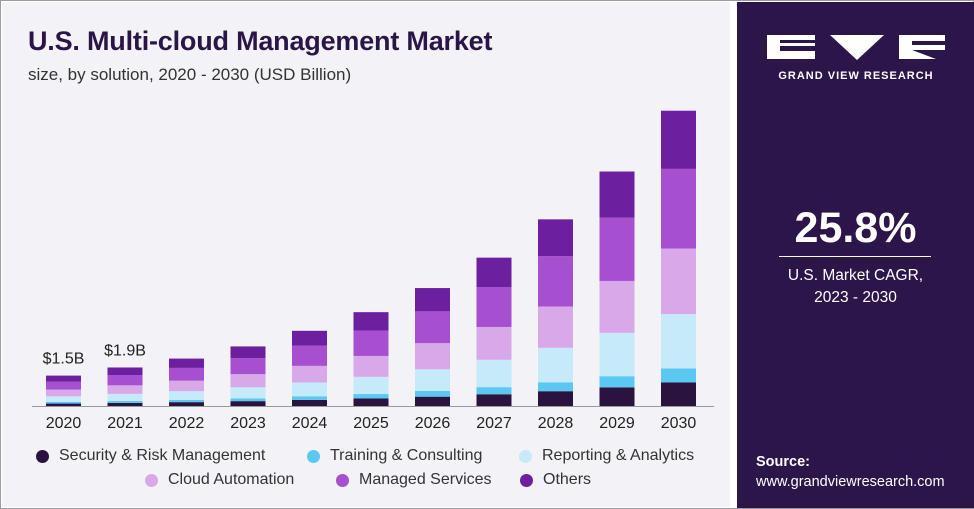 The width and height of the screenshot is (974, 509). Describe the element at coordinates (494, 272) in the screenshot. I see `bar-segment-2027-s5` at that location.